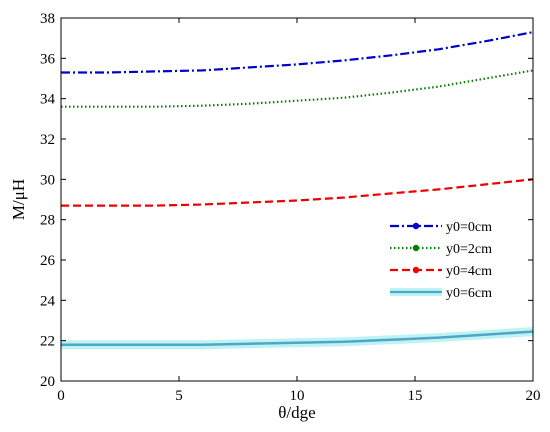 The width and height of the screenshot is (550, 432). What do you see at coordinates (47, 180) in the screenshot?
I see `y-tick-label: 30` at bounding box center [47, 180].